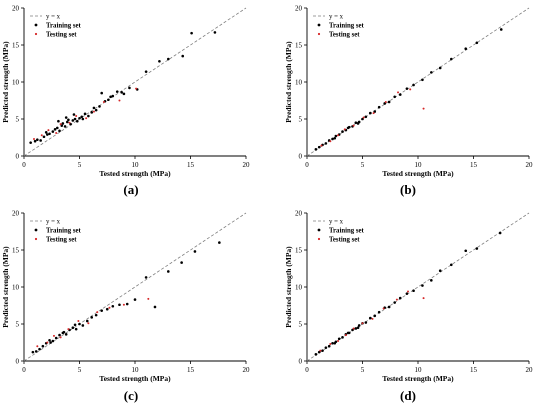  I want to click on legend-label: y = x, so click(53, 17).